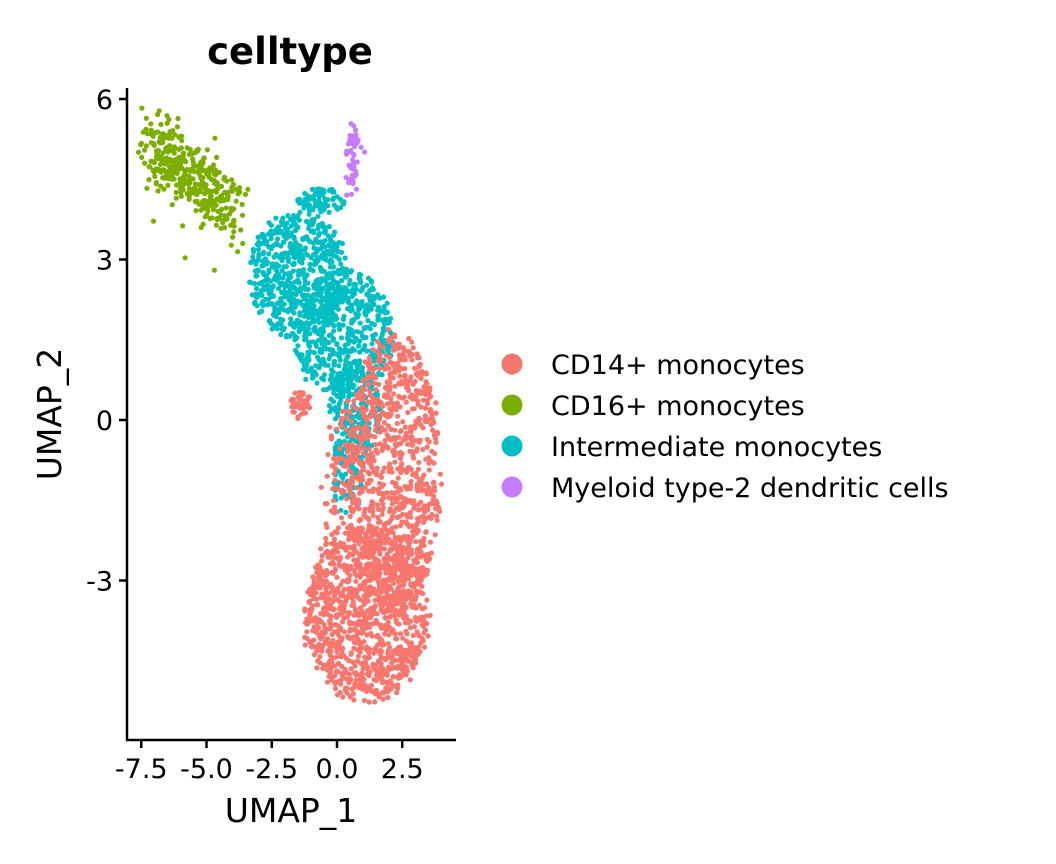 The height and width of the screenshot is (864, 1056). Describe the element at coordinates (291, 810) in the screenshot. I see `x-axis-label: UMAP_1` at that location.